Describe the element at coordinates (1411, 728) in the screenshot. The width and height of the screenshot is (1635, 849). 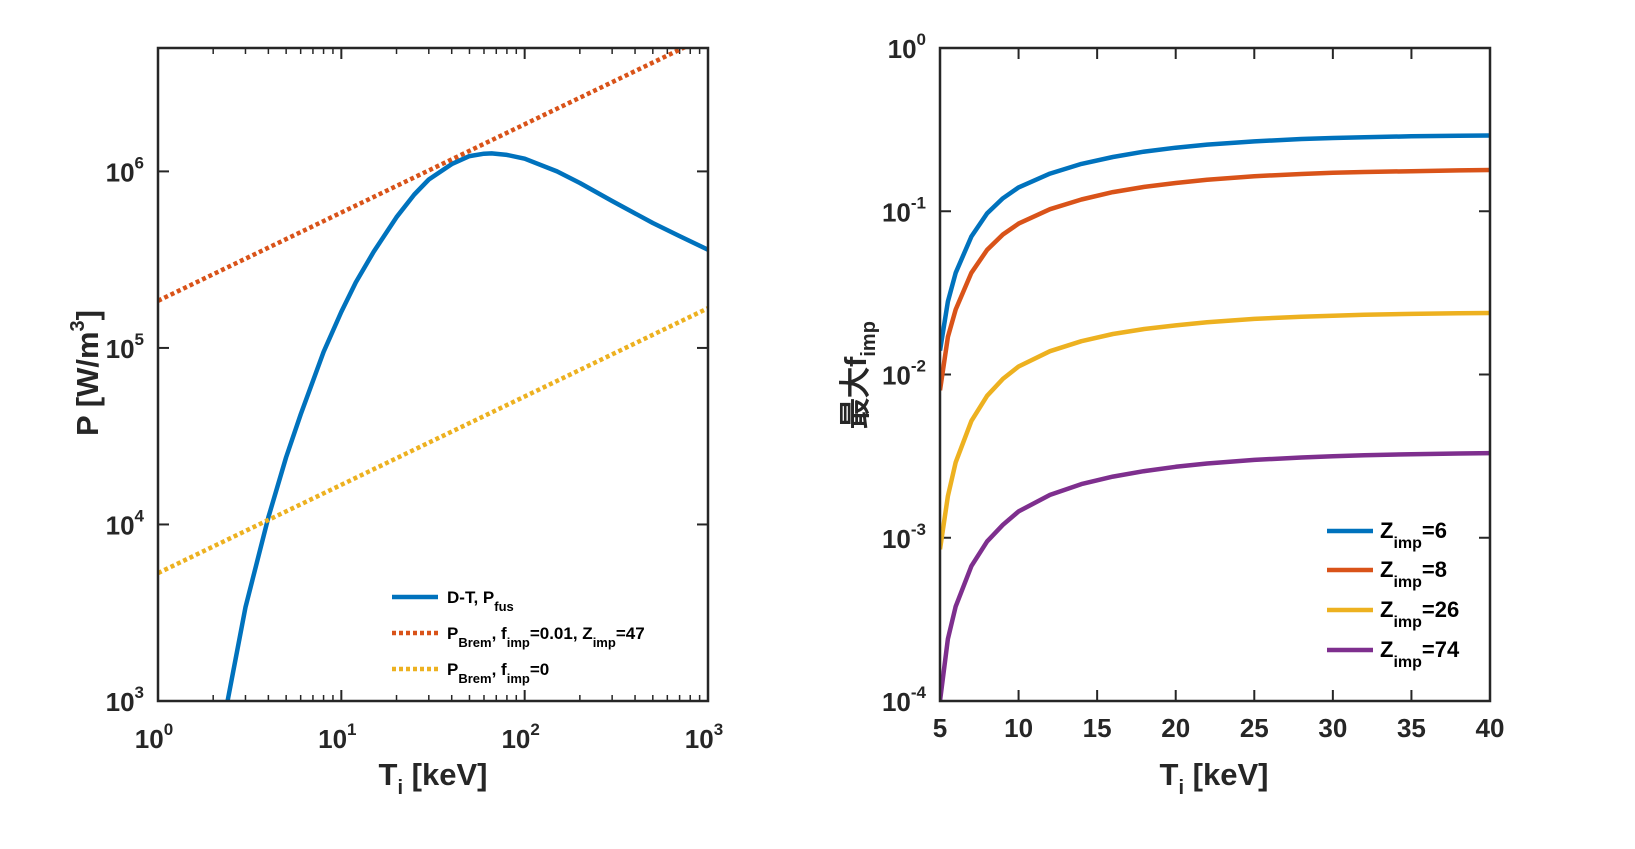
I see `x-tick-label: 35` at that location.